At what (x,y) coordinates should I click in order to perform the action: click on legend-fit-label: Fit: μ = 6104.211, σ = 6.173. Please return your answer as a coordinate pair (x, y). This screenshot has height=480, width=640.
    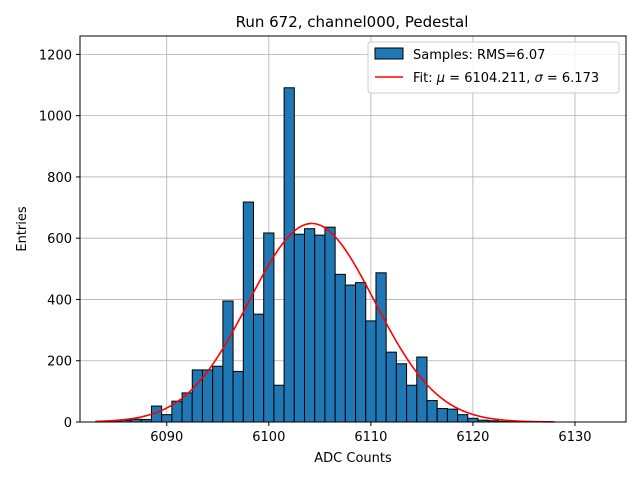
    Looking at the image, I should click on (506, 78).